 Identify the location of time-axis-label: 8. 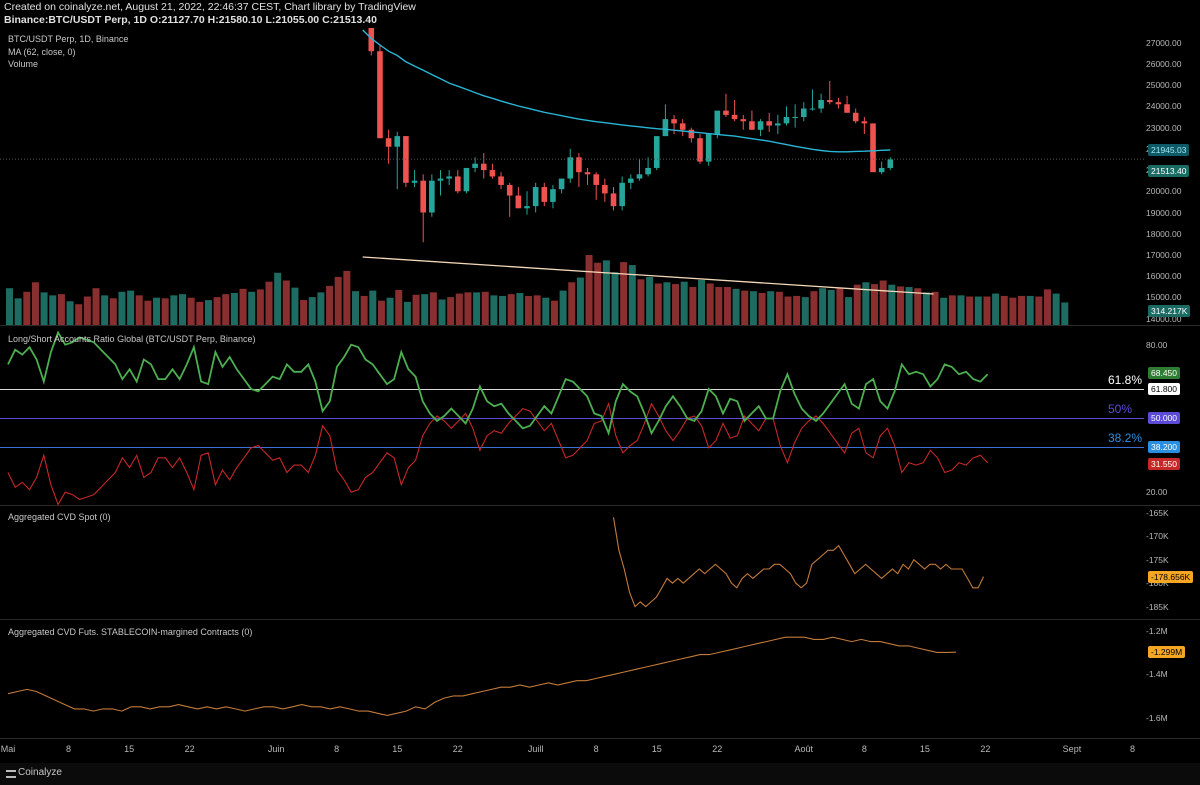
(69, 749).